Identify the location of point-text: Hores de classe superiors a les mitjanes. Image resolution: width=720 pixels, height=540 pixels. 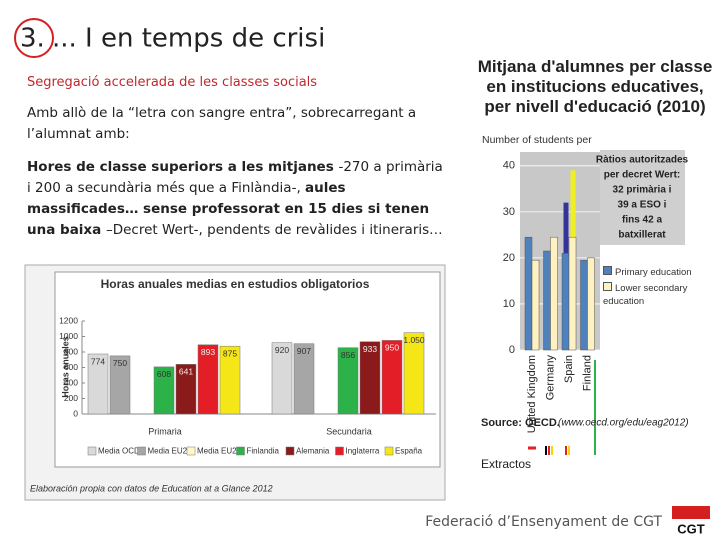
(183, 167).